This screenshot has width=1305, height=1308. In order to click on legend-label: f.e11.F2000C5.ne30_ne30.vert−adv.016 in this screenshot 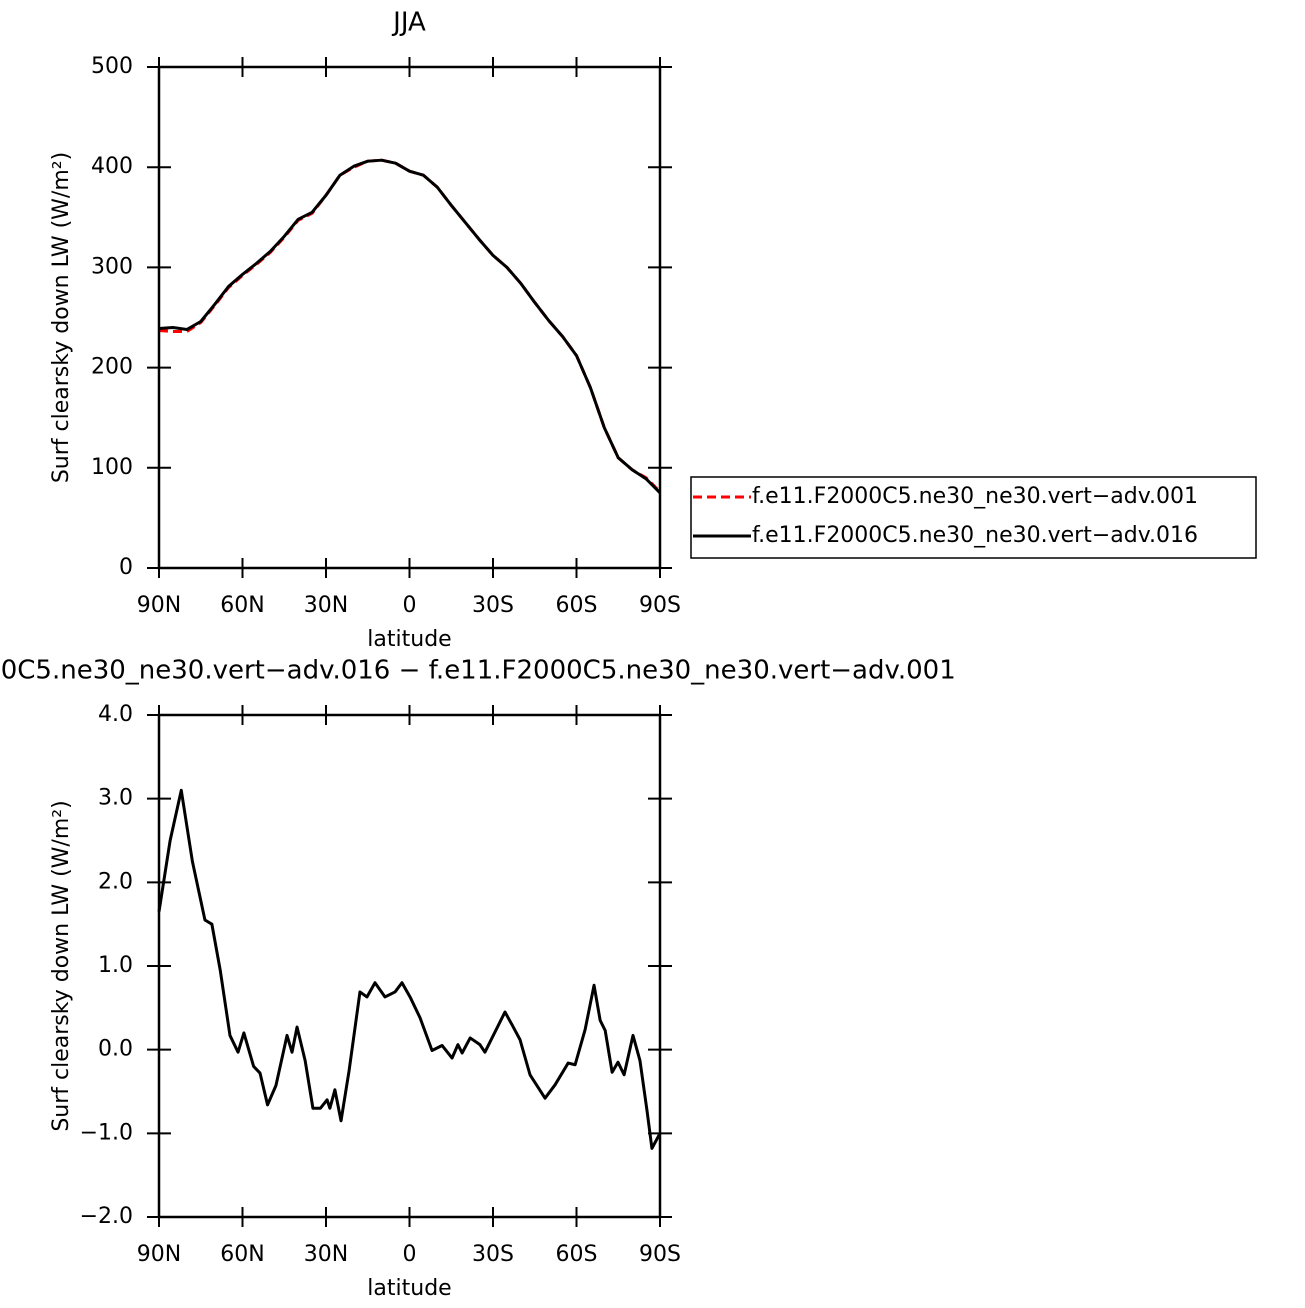, I will do `click(975, 535)`.